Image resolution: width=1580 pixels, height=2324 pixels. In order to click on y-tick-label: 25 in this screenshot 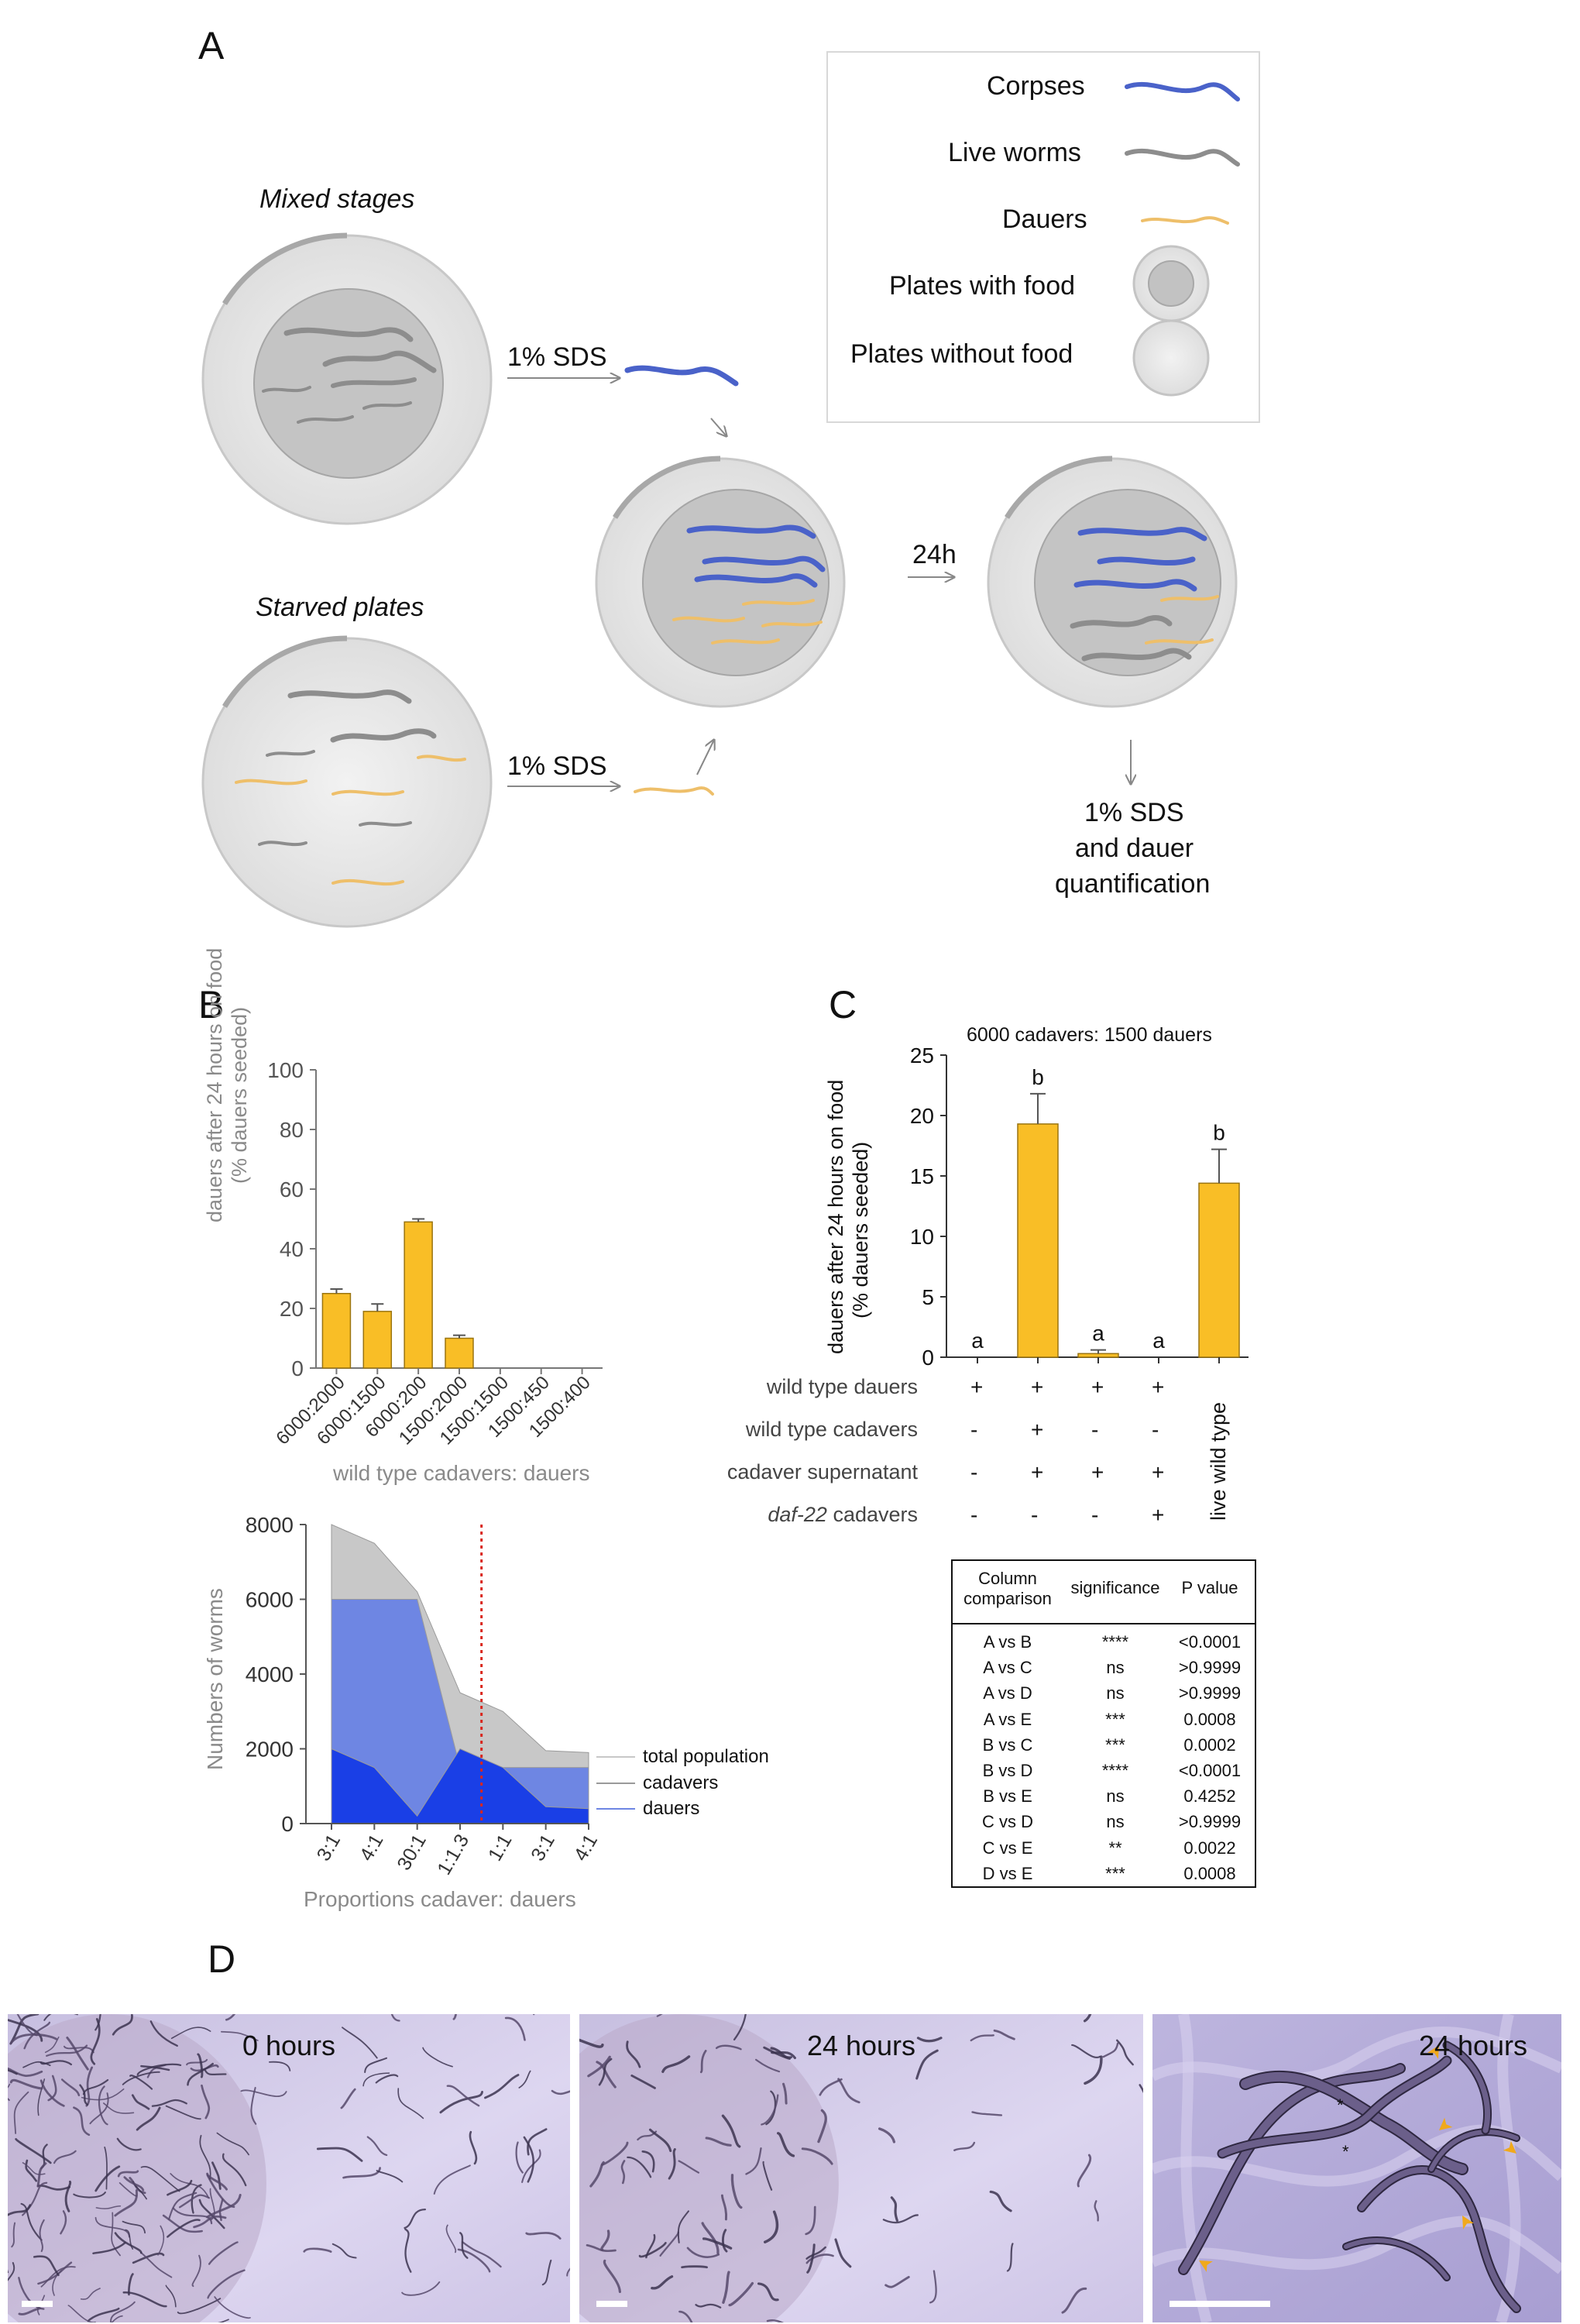, I will do `click(922, 1055)`.